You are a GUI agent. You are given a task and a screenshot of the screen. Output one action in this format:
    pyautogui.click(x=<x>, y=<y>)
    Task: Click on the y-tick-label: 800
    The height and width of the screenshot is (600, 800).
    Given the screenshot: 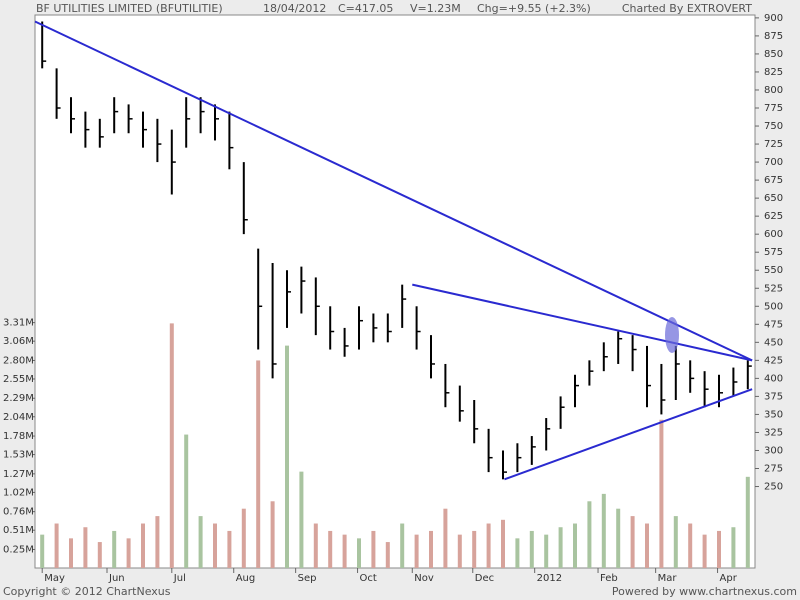 What is the action you would take?
    pyautogui.click(x=773, y=90)
    